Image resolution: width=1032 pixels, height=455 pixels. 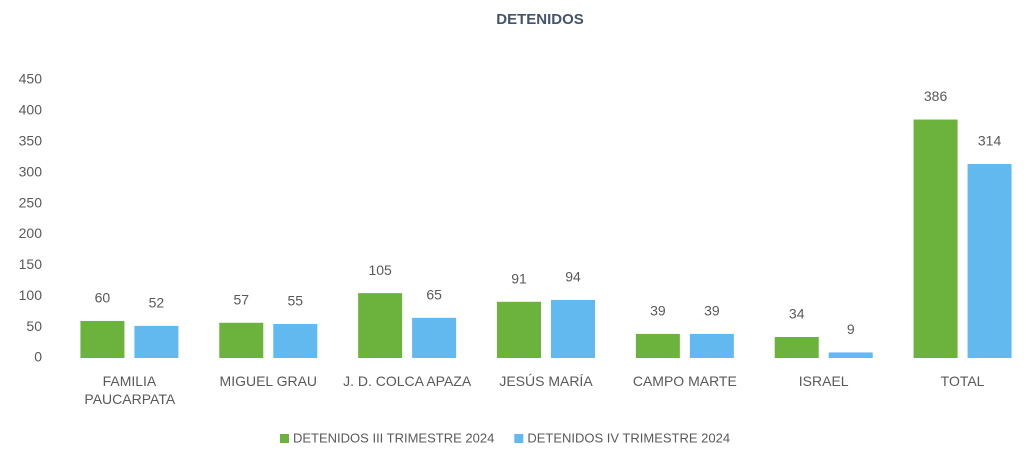 What do you see at coordinates (31, 110) in the screenshot?
I see `y-tick-label: 400` at bounding box center [31, 110].